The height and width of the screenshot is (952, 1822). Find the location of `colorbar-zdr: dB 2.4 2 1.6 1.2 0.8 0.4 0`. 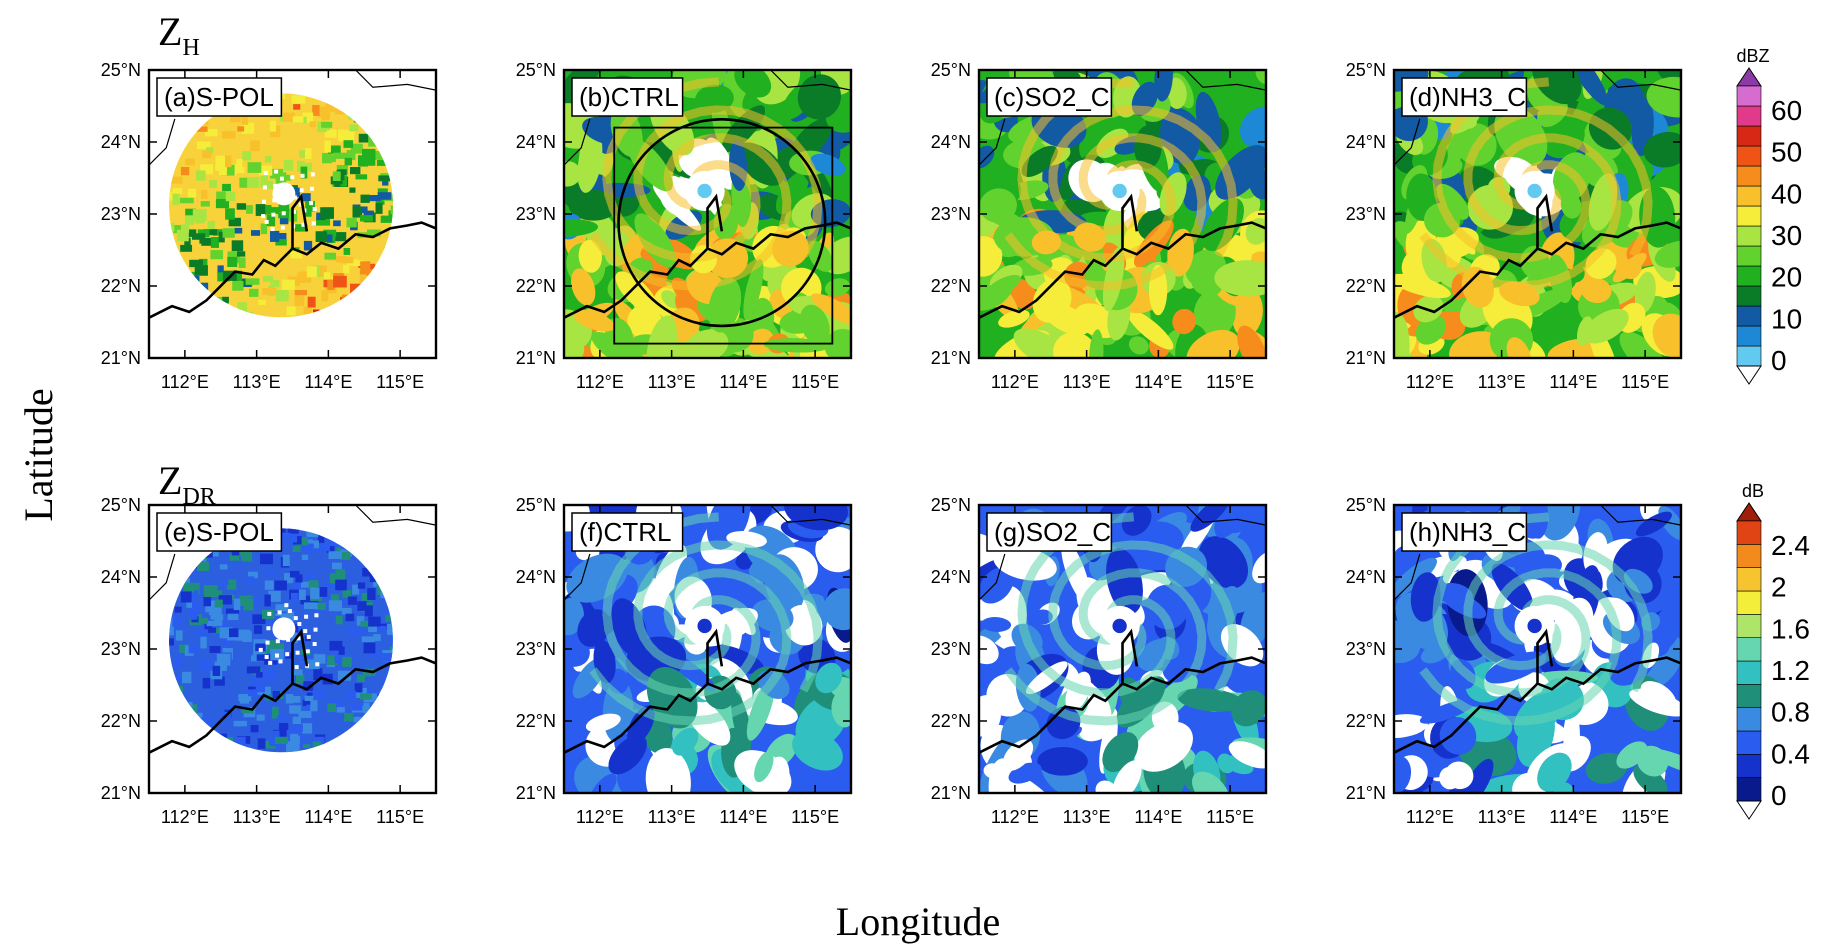

colorbar-zdr: dB 2.4 2 1.6 1.2 0.8 0.4 0 is located at coordinates (1773, 650).